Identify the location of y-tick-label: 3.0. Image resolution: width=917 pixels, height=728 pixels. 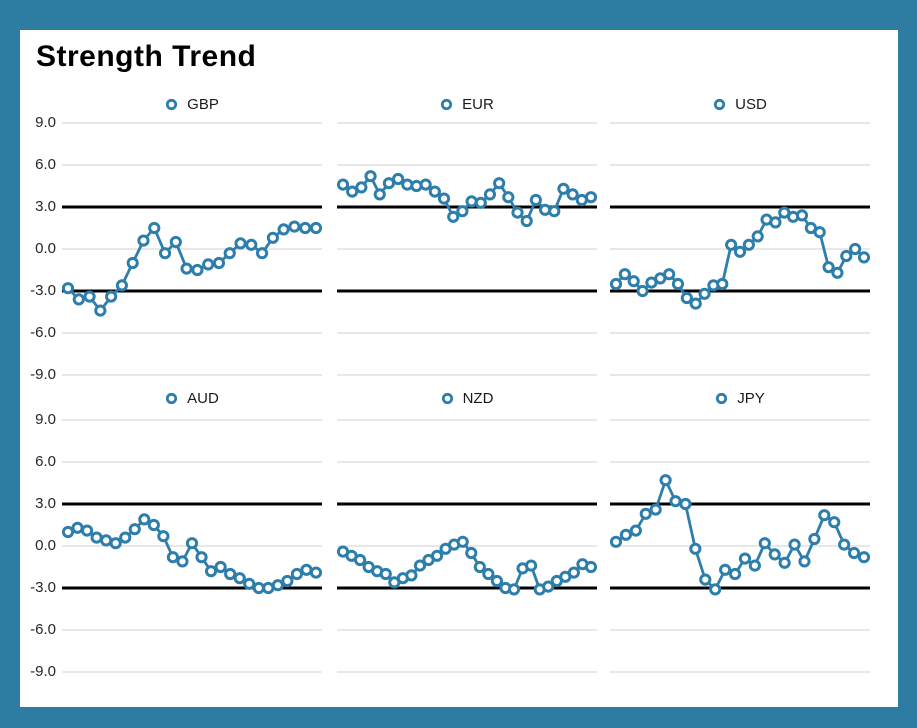
(45, 503).